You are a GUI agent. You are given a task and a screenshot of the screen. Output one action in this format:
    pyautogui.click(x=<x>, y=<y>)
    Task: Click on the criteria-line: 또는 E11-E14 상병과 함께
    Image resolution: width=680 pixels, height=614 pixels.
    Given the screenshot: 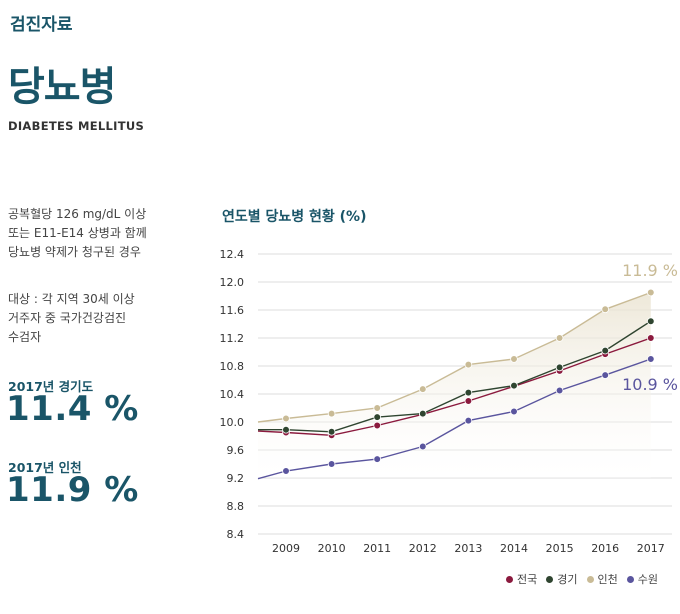 What is the action you would take?
    pyautogui.click(x=77, y=233)
    